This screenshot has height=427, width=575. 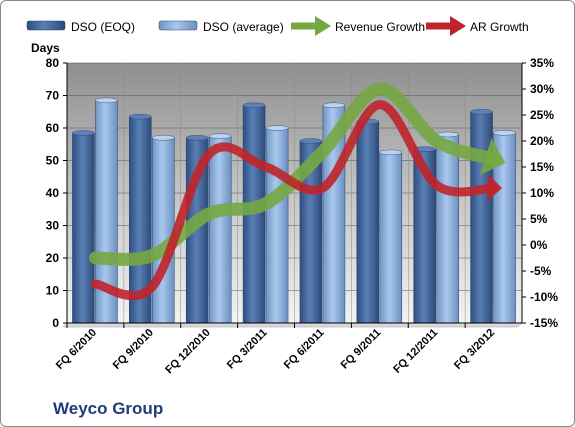 What do you see at coordinates (45, 48) in the screenshot?
I see `y-axis-label: Days` at bounding box center [45, 48].